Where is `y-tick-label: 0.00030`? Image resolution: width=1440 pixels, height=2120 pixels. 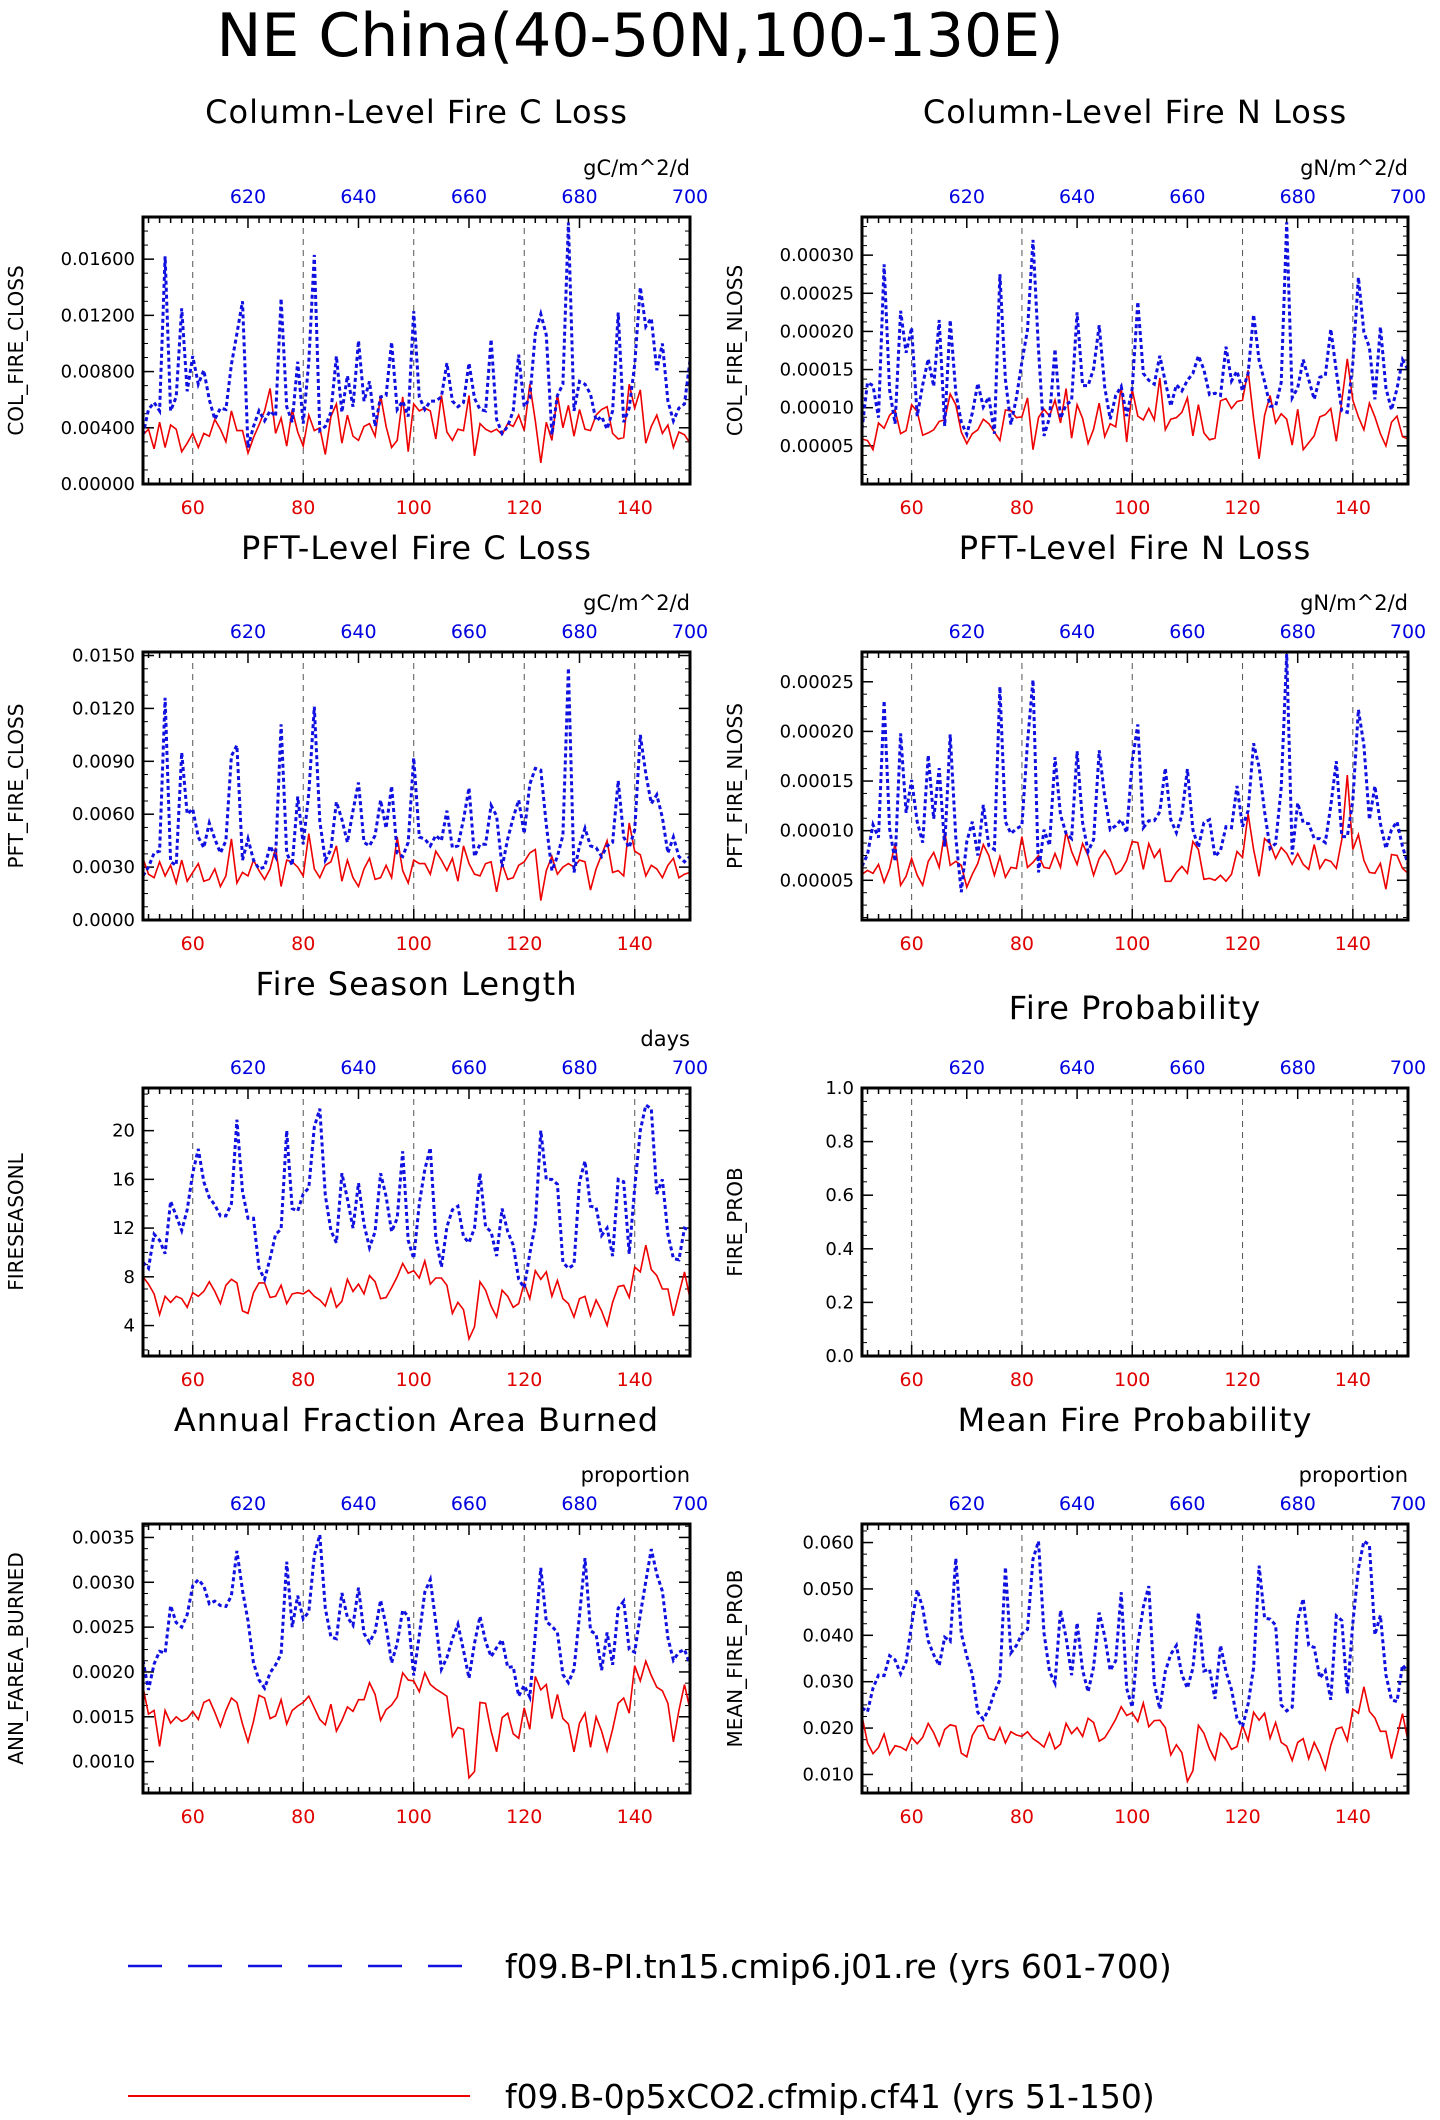
y-tick-label: 0.00030 is located at coordinates (817, 255).